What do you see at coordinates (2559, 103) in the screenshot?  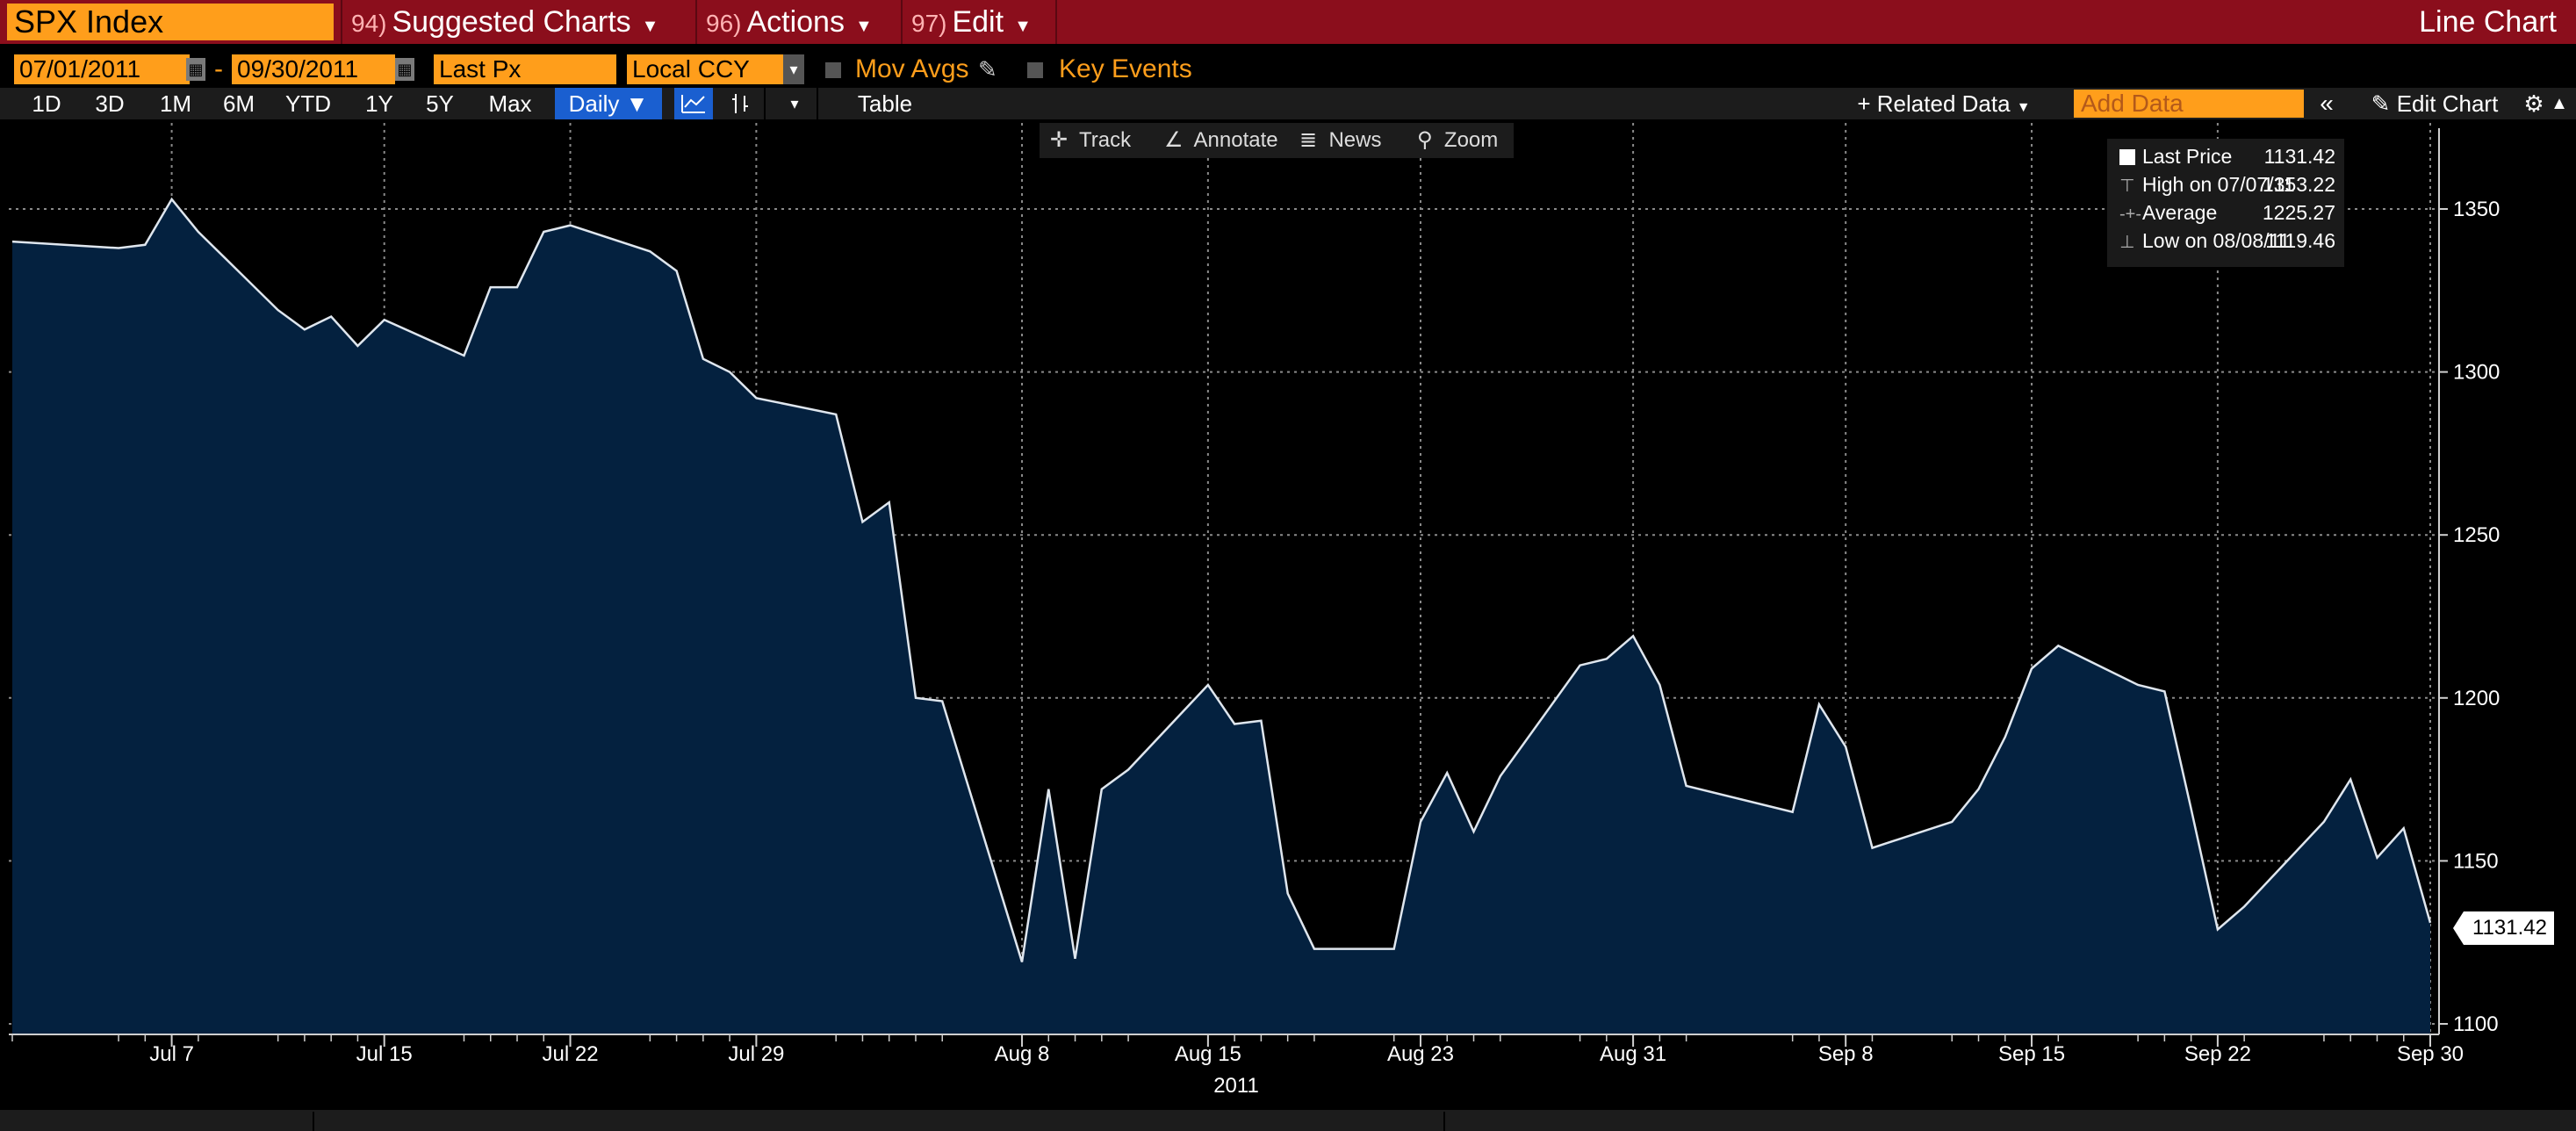 I see `caret-up-icon: ▲` at bounding box center [2559, 103].